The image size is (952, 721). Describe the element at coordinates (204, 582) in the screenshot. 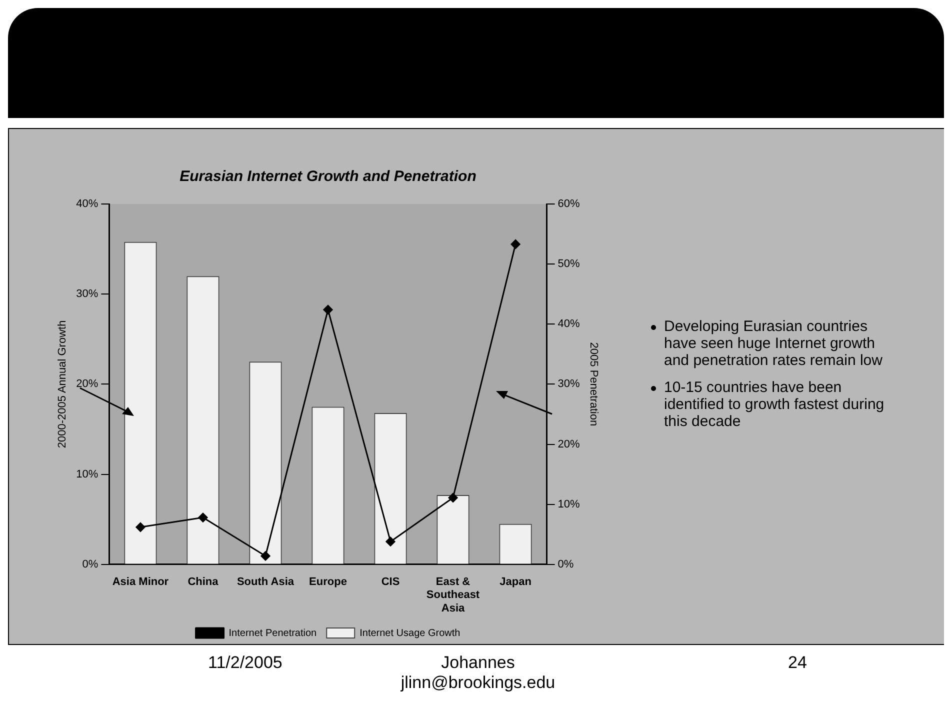

I see `x-tick-label: China` at that location.